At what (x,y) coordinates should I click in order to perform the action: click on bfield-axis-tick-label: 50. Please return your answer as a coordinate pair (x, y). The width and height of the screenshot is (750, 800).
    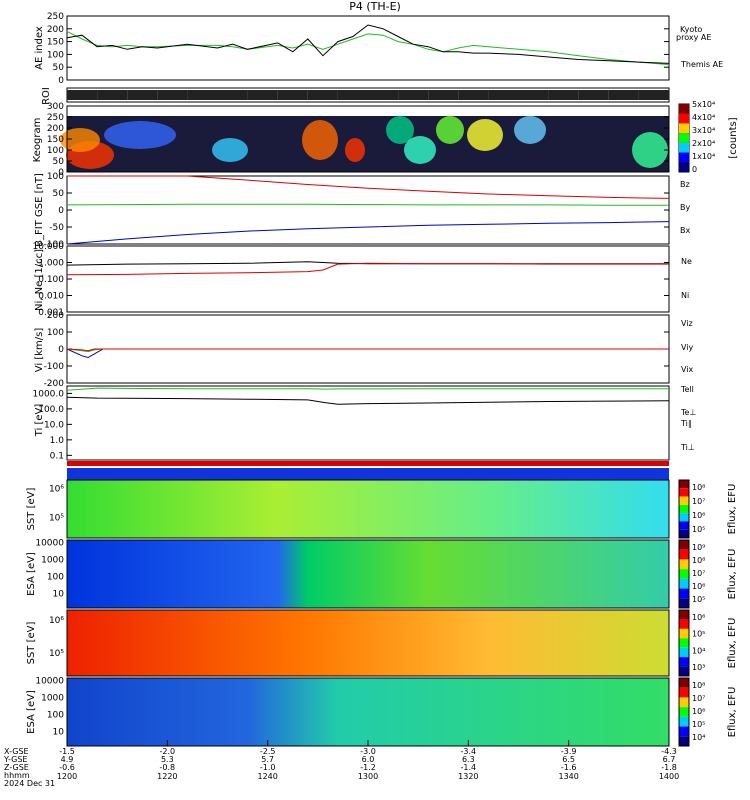
    Looking at the image, I should click on (59, 194).